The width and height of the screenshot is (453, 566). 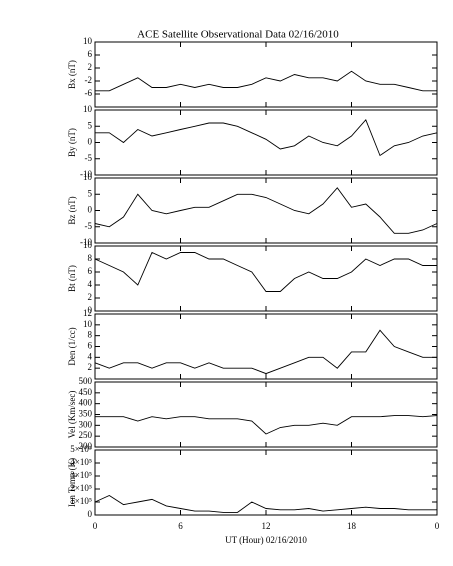 What do you see at coordinates (86, 435) in the screenshot?
I see `y-tick-label: 250` at bounding box center [86, 435].